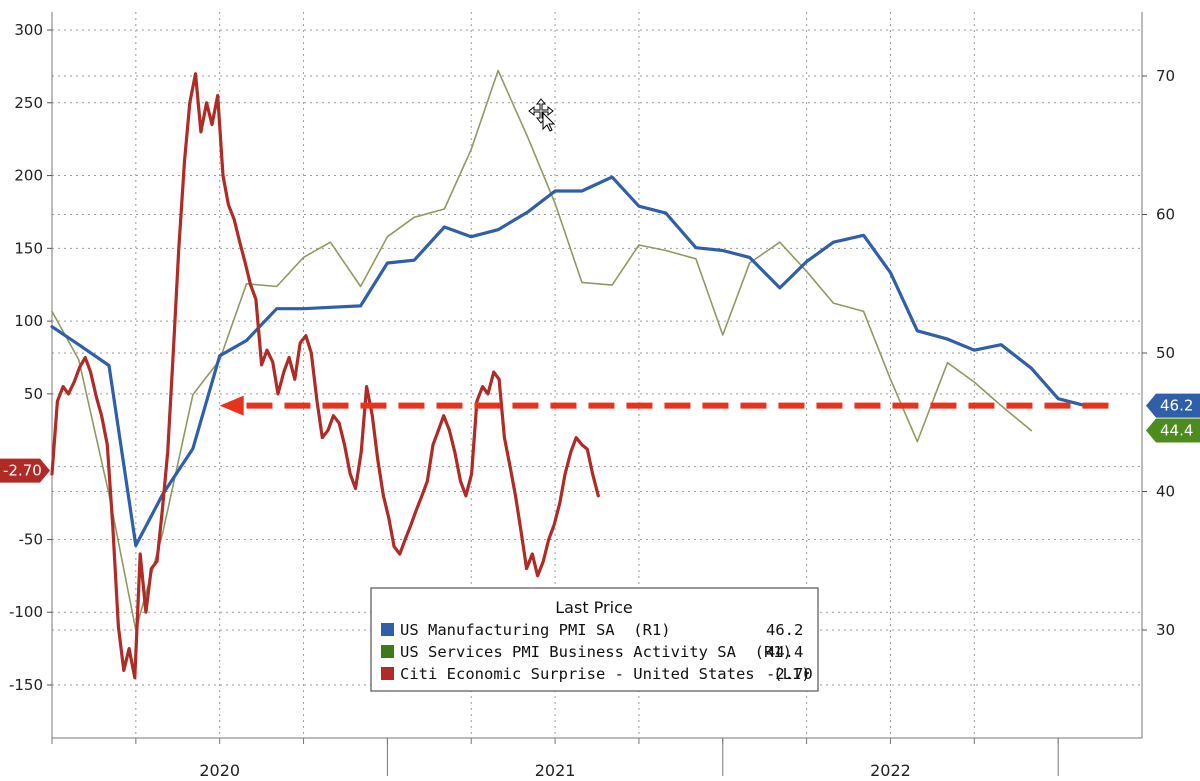 The width and height of the screenshot is (1200, 781). Describe the element at coordinates (30, 357) in the screenshot. I see `left-axis-ticks: 300 250 200 150 100 50 -50 -100 -150` at that location.